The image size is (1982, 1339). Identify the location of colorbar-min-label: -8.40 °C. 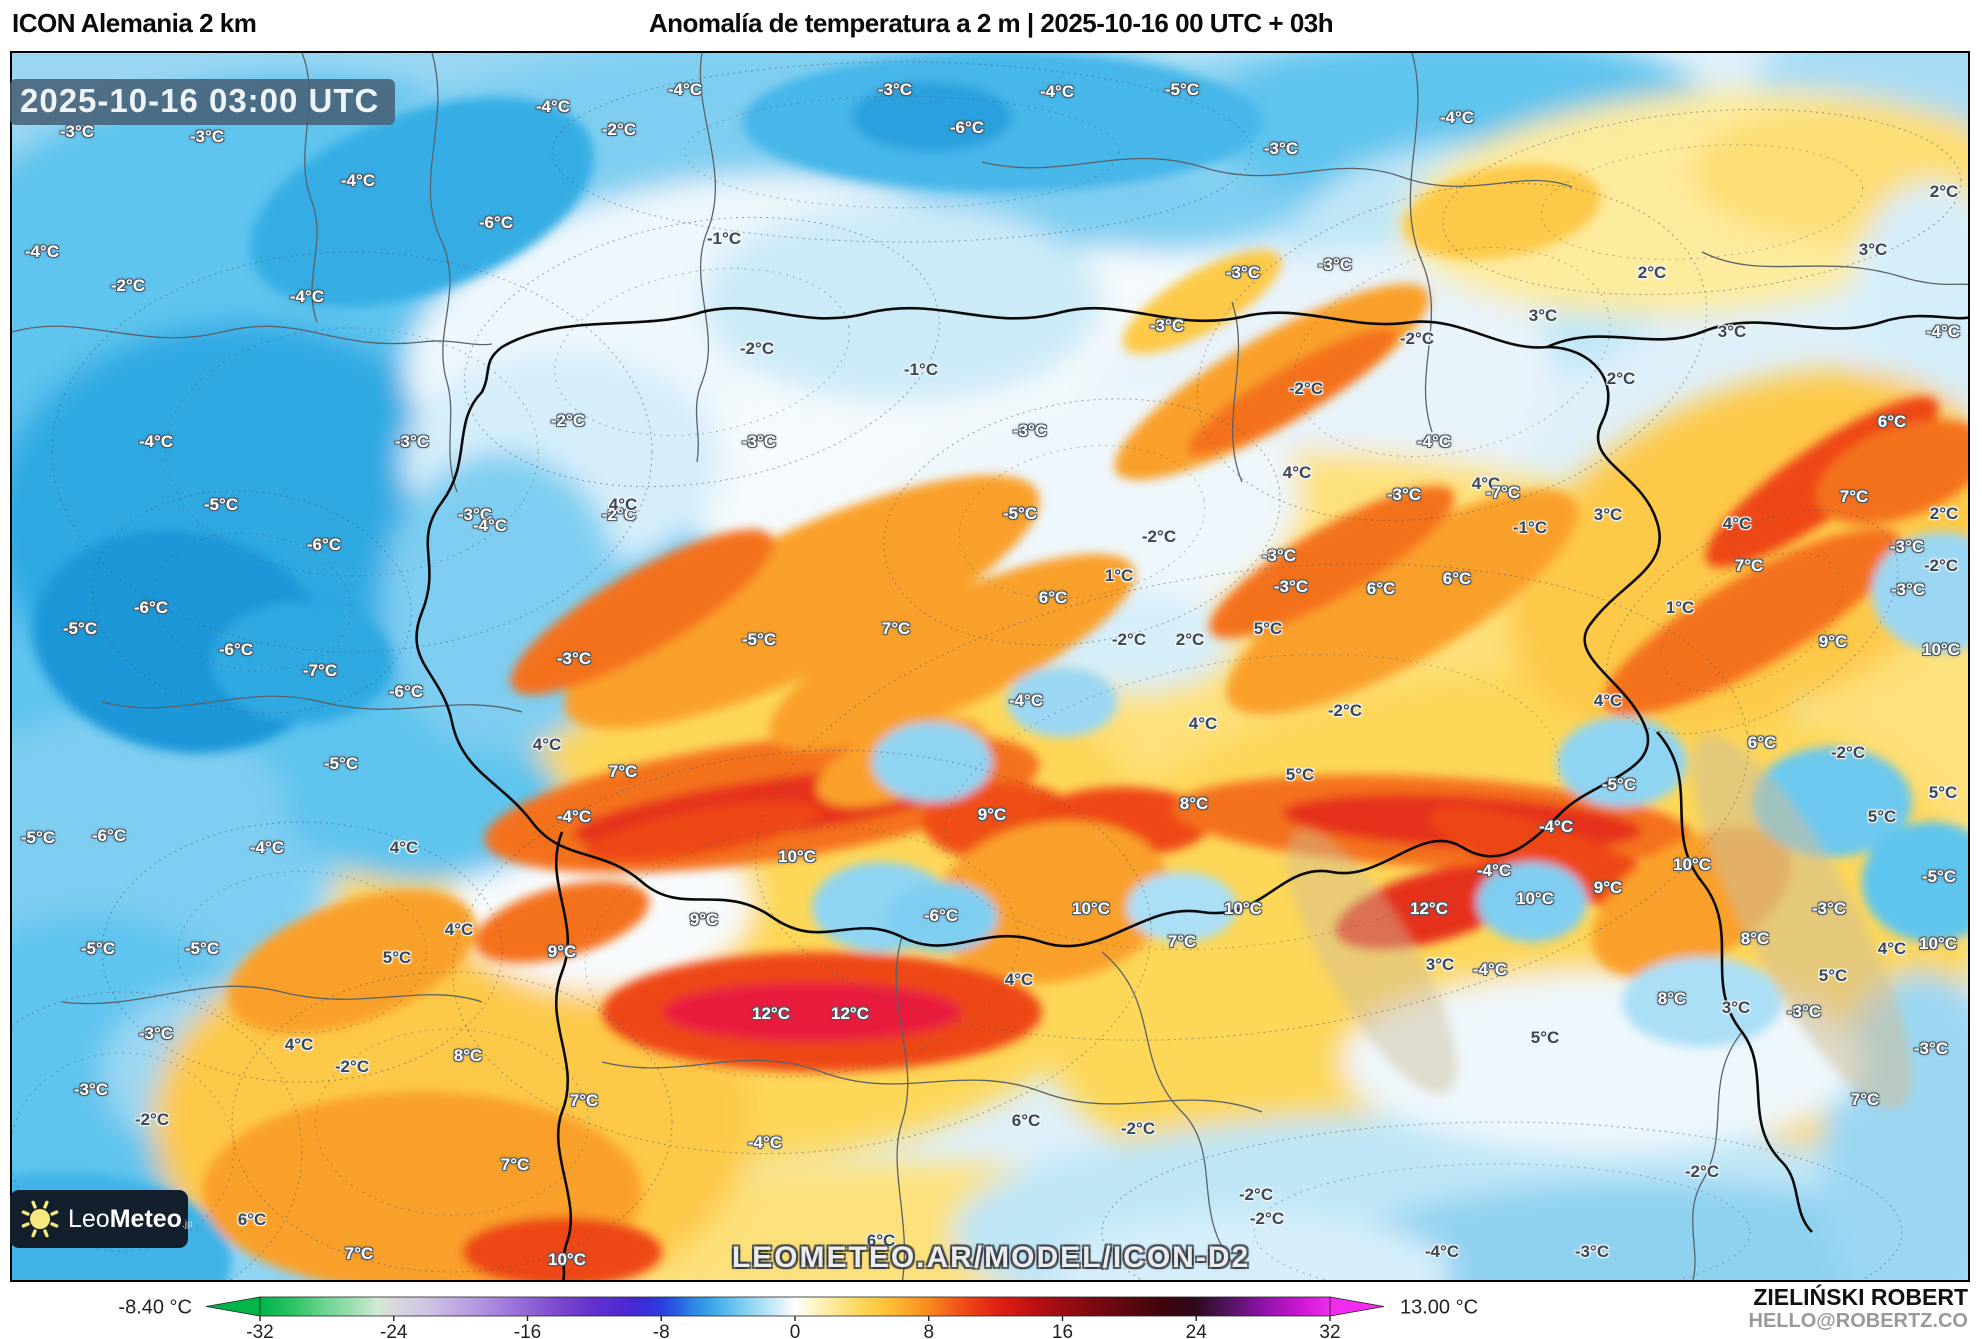
(155, 1308).